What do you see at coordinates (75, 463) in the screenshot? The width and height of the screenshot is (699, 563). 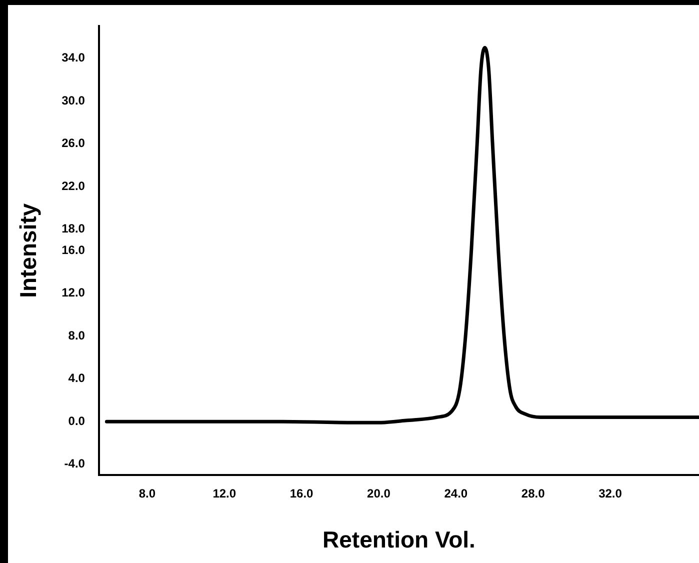 I see `y-tick-label: -4.0` at bounding box center [75, 463].